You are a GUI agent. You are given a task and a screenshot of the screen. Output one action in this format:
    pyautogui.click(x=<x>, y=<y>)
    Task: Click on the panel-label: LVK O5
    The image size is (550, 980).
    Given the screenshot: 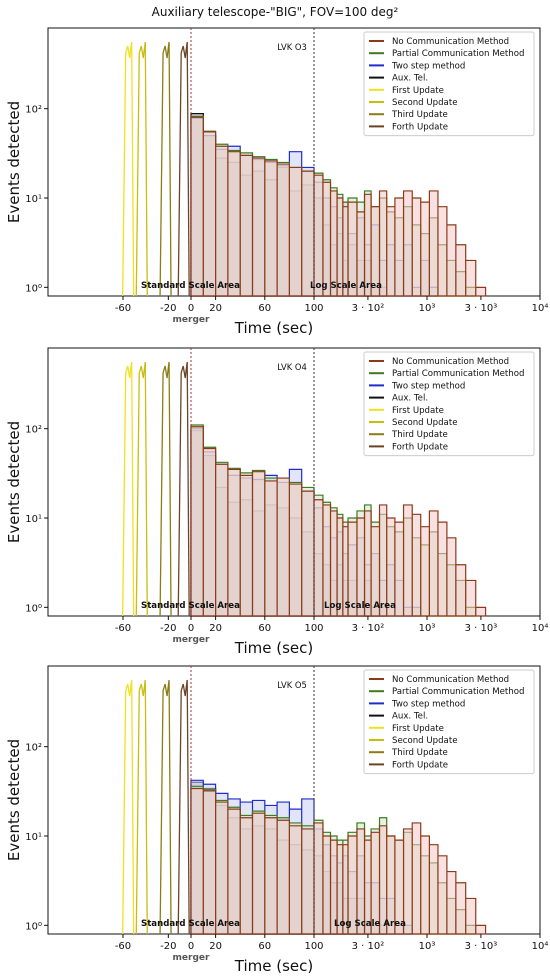 What is the action you would take?
    pyautogui.click(x=292, y=685)
    